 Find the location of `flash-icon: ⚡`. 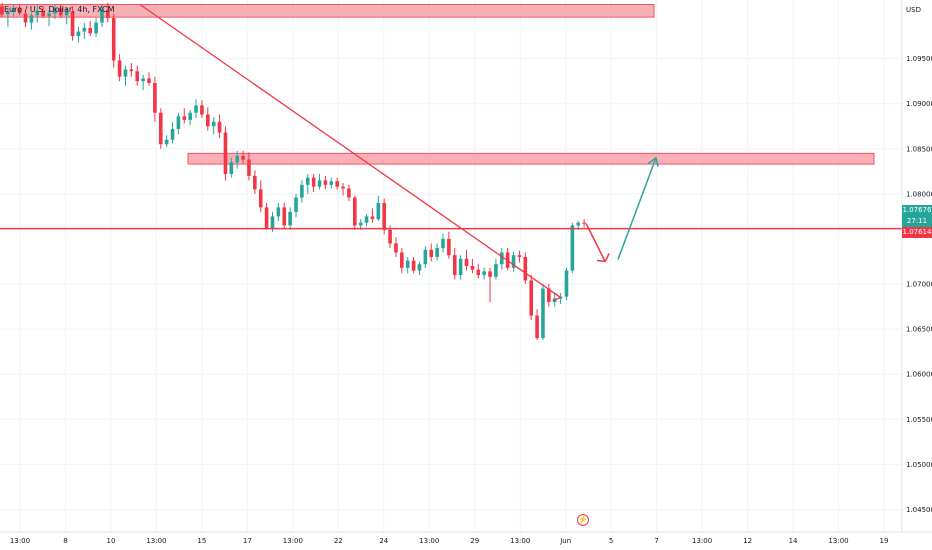

flash-icon: ⚡ is located at coordinates (583, 520).